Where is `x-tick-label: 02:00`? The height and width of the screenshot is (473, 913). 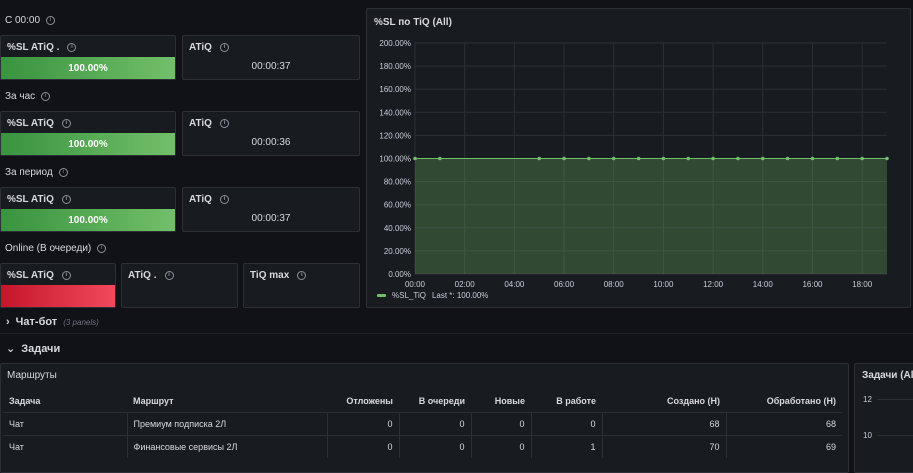
x-tick-label: 02:00 is located at coordinates (465, 284).